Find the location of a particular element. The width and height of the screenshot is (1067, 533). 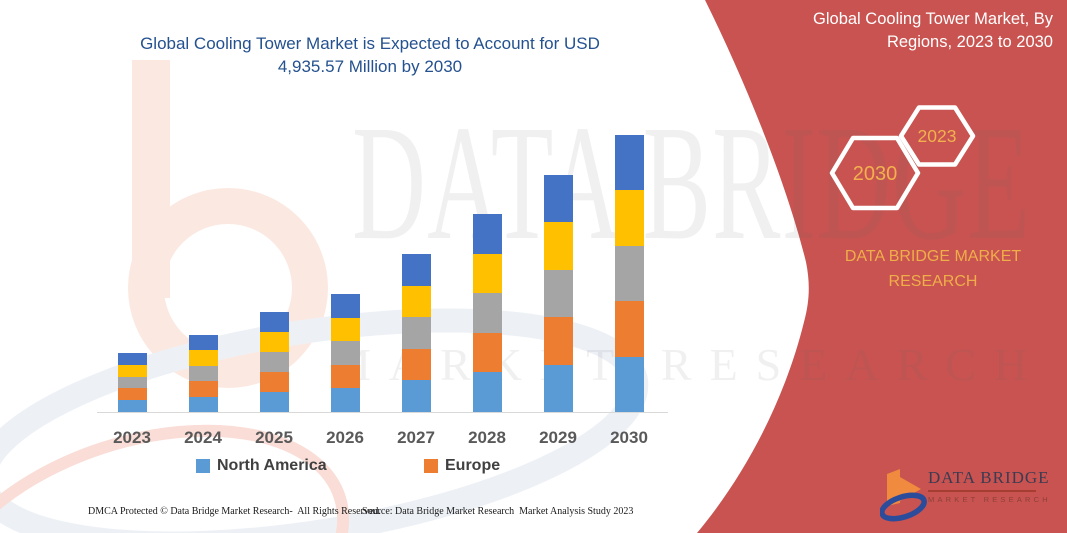

x-tick-2028: 2028 is located at coordinates (487, 437).